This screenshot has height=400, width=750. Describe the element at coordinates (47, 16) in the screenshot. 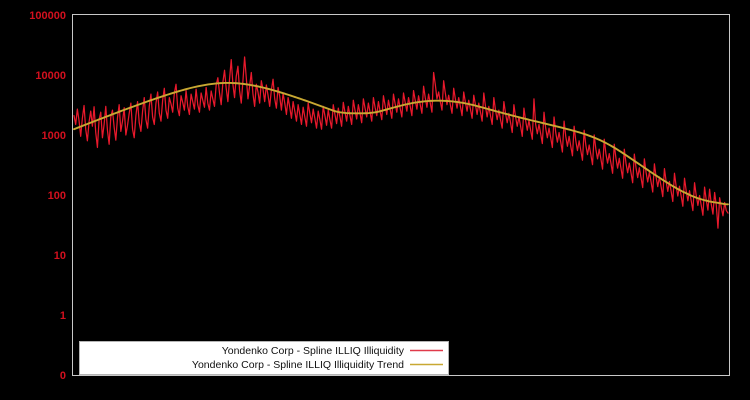

I see `y-axis-tick-100000: 100000` at that location.